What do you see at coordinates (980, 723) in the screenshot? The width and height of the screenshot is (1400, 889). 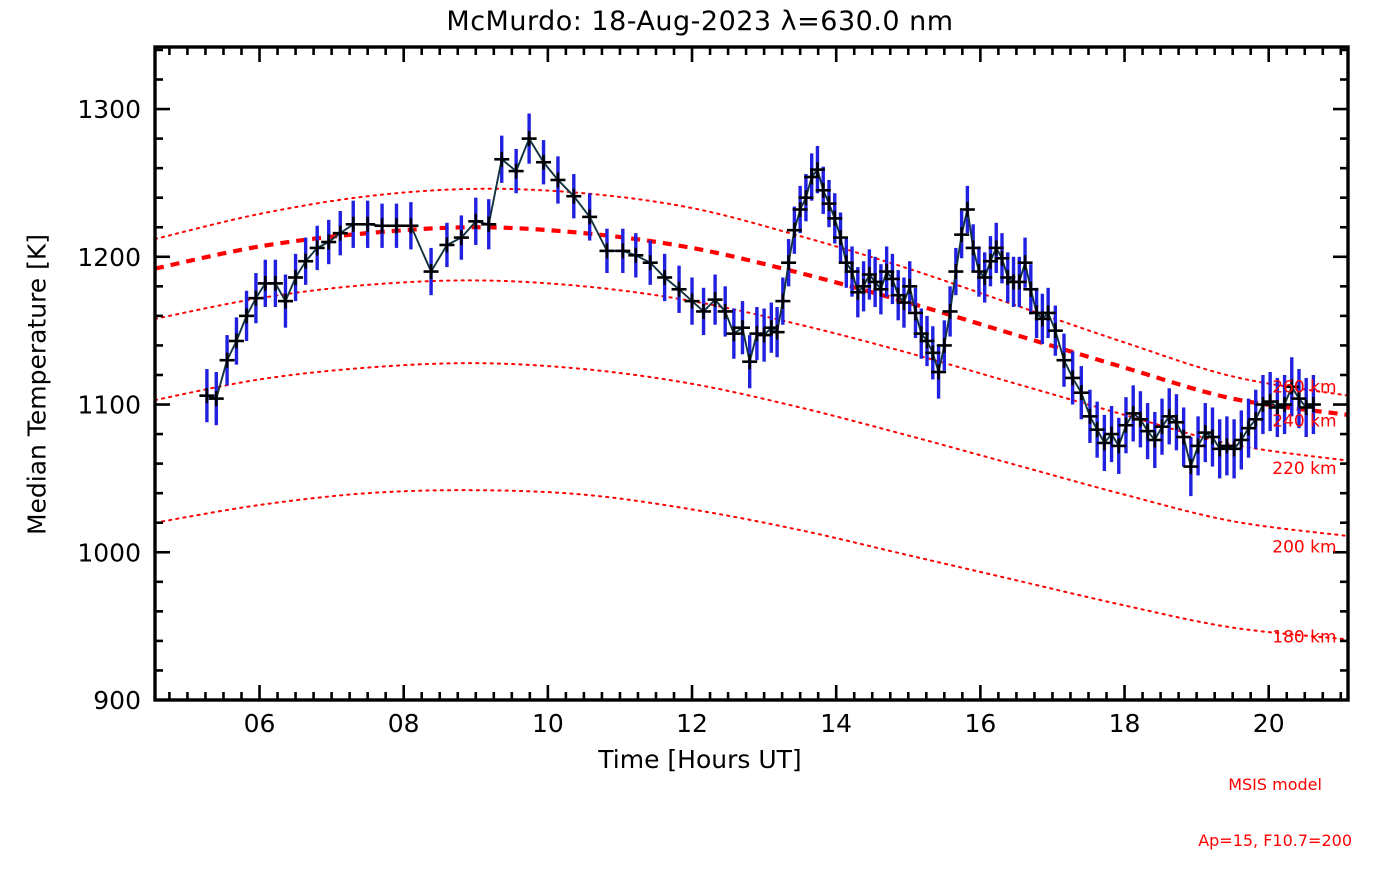 I see `x-tick-label: 16` at bounding box center [980, 723].